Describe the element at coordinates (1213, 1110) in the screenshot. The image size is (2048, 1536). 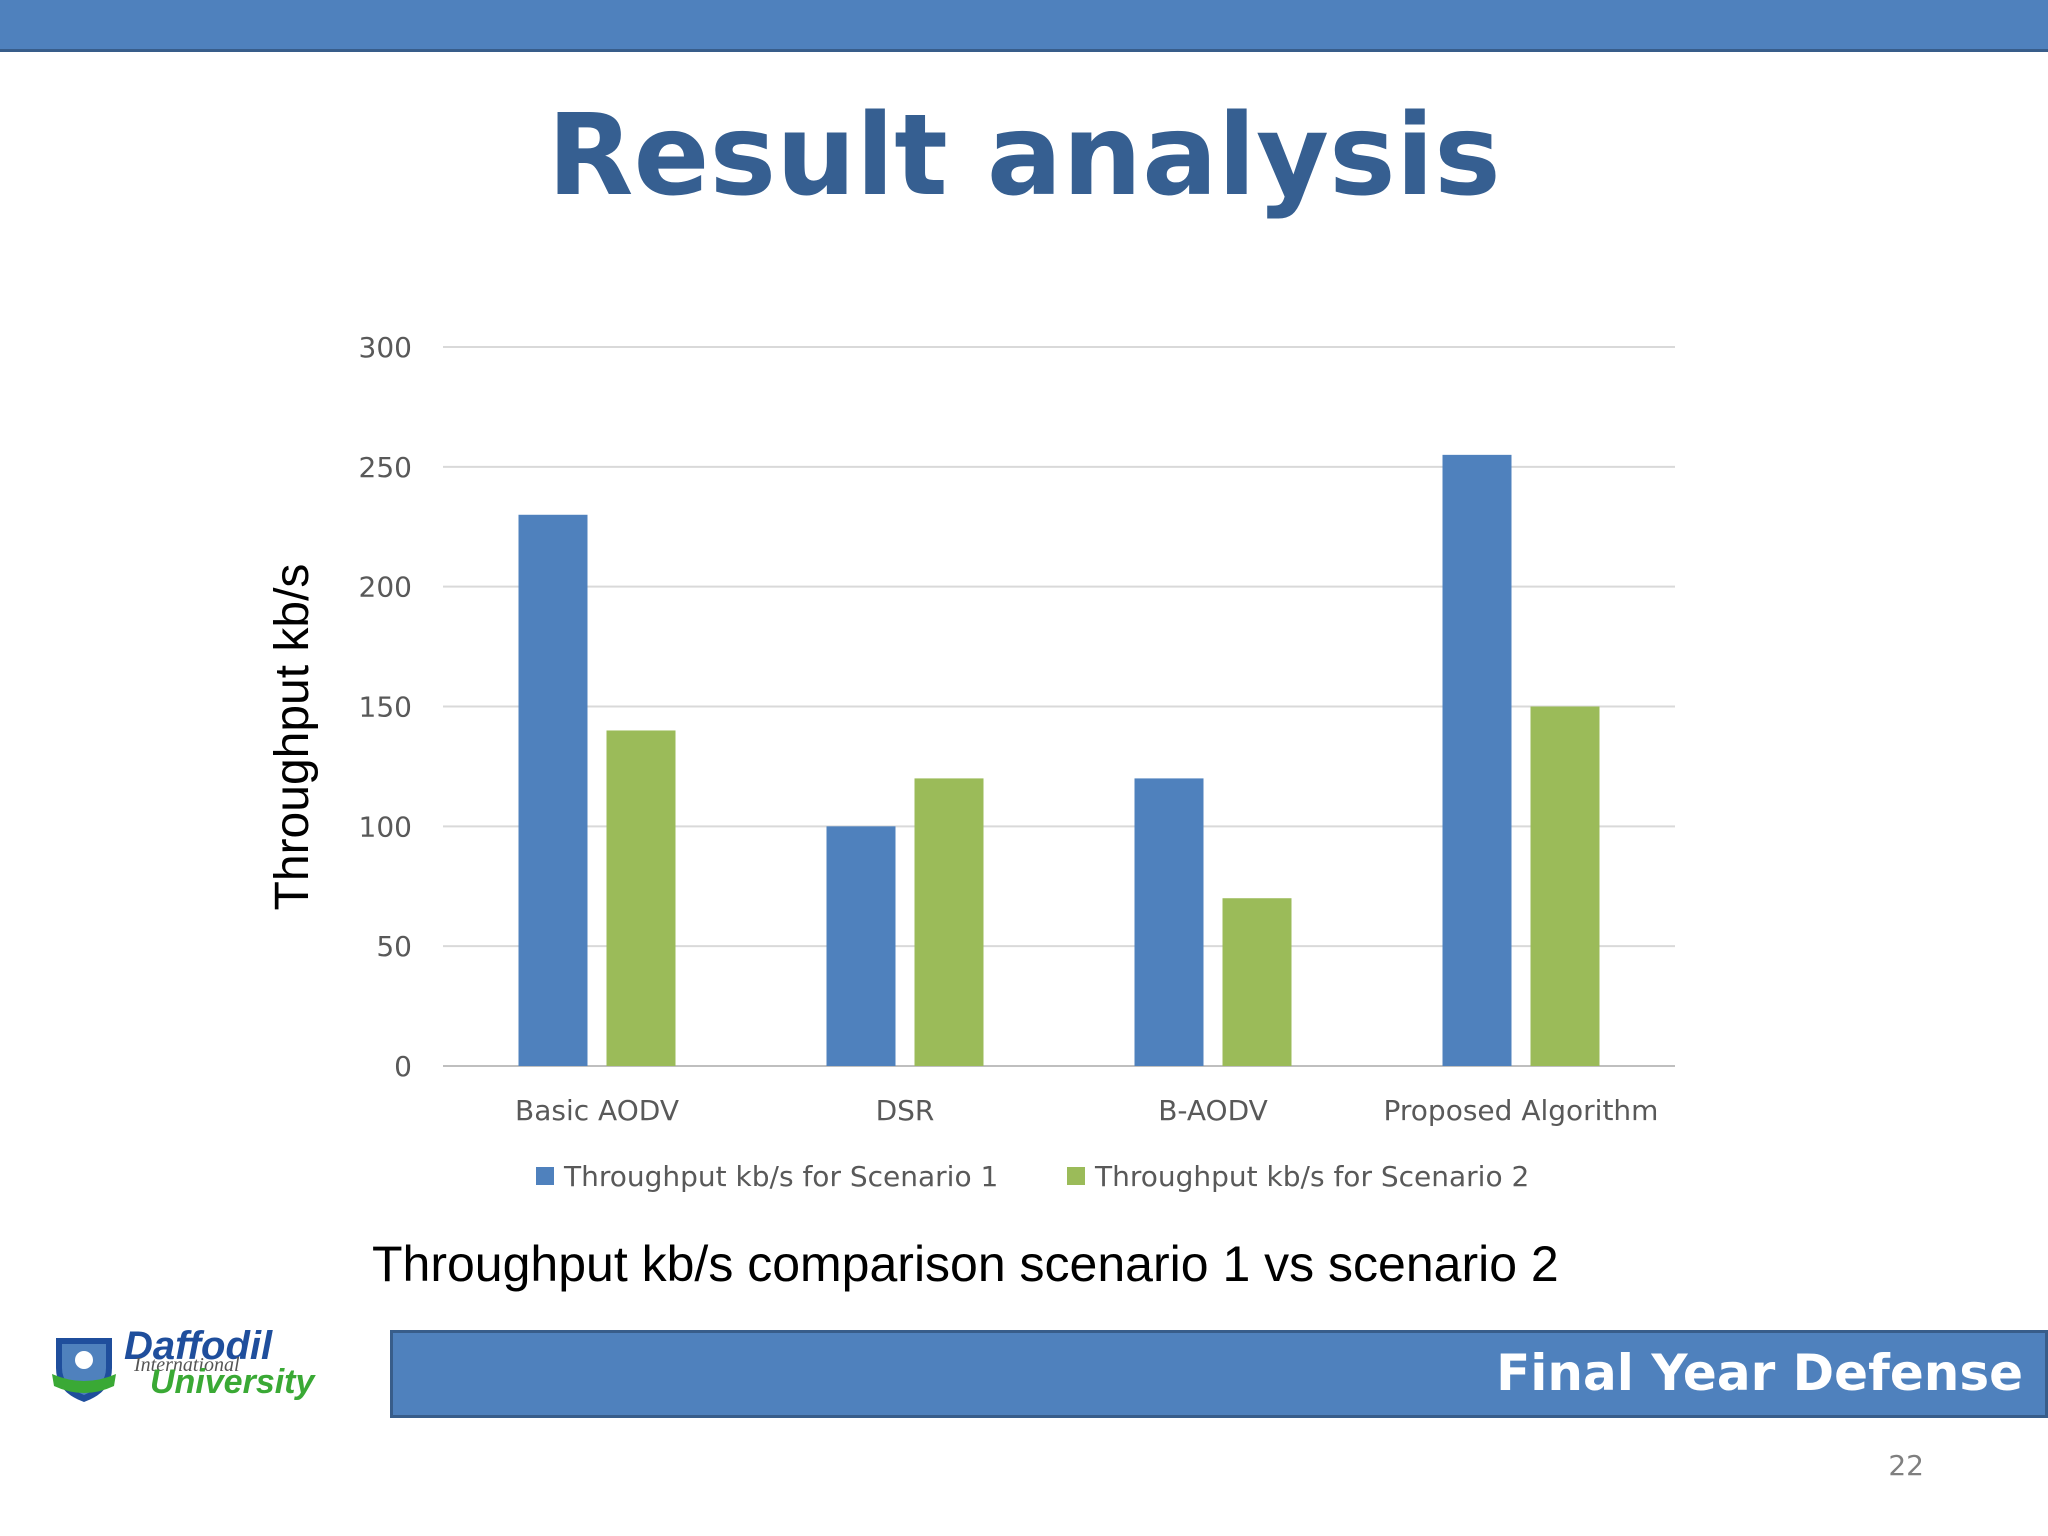
I see `x-category-label: B-AODV` at that location.